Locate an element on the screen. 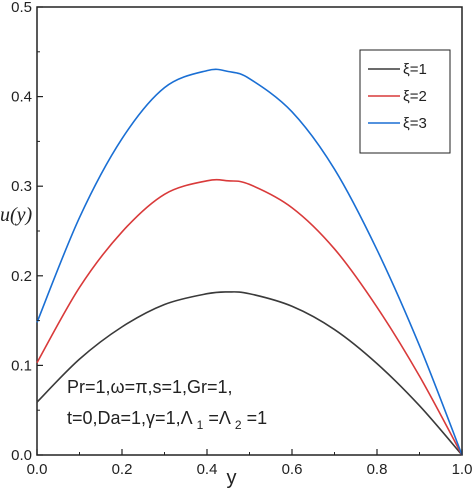  annotation-part-3: =1 is located at coordinates (257, 418).